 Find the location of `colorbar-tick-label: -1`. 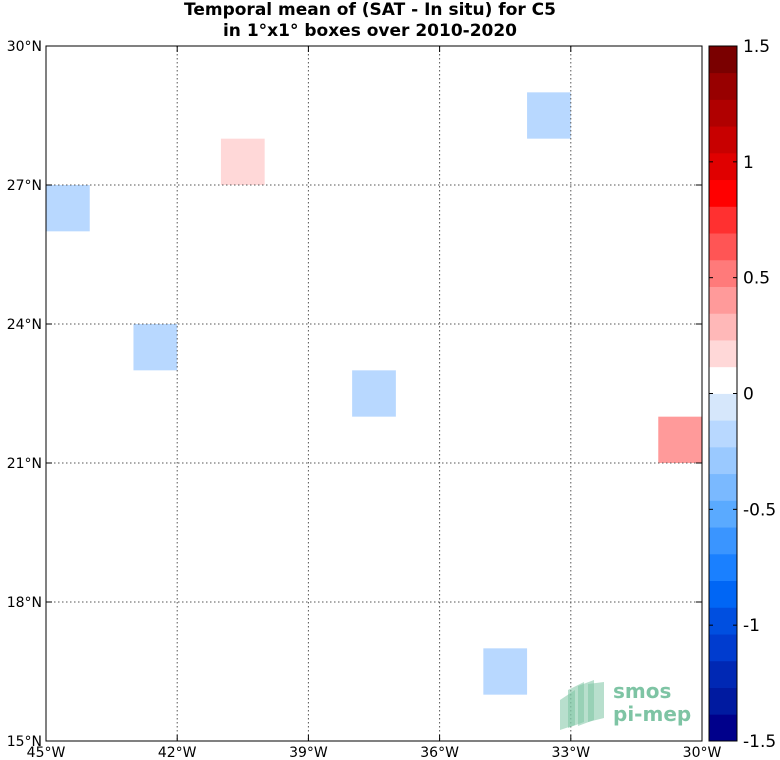

colorbar-tick-label: -1 is located at coordinates (751, 626).